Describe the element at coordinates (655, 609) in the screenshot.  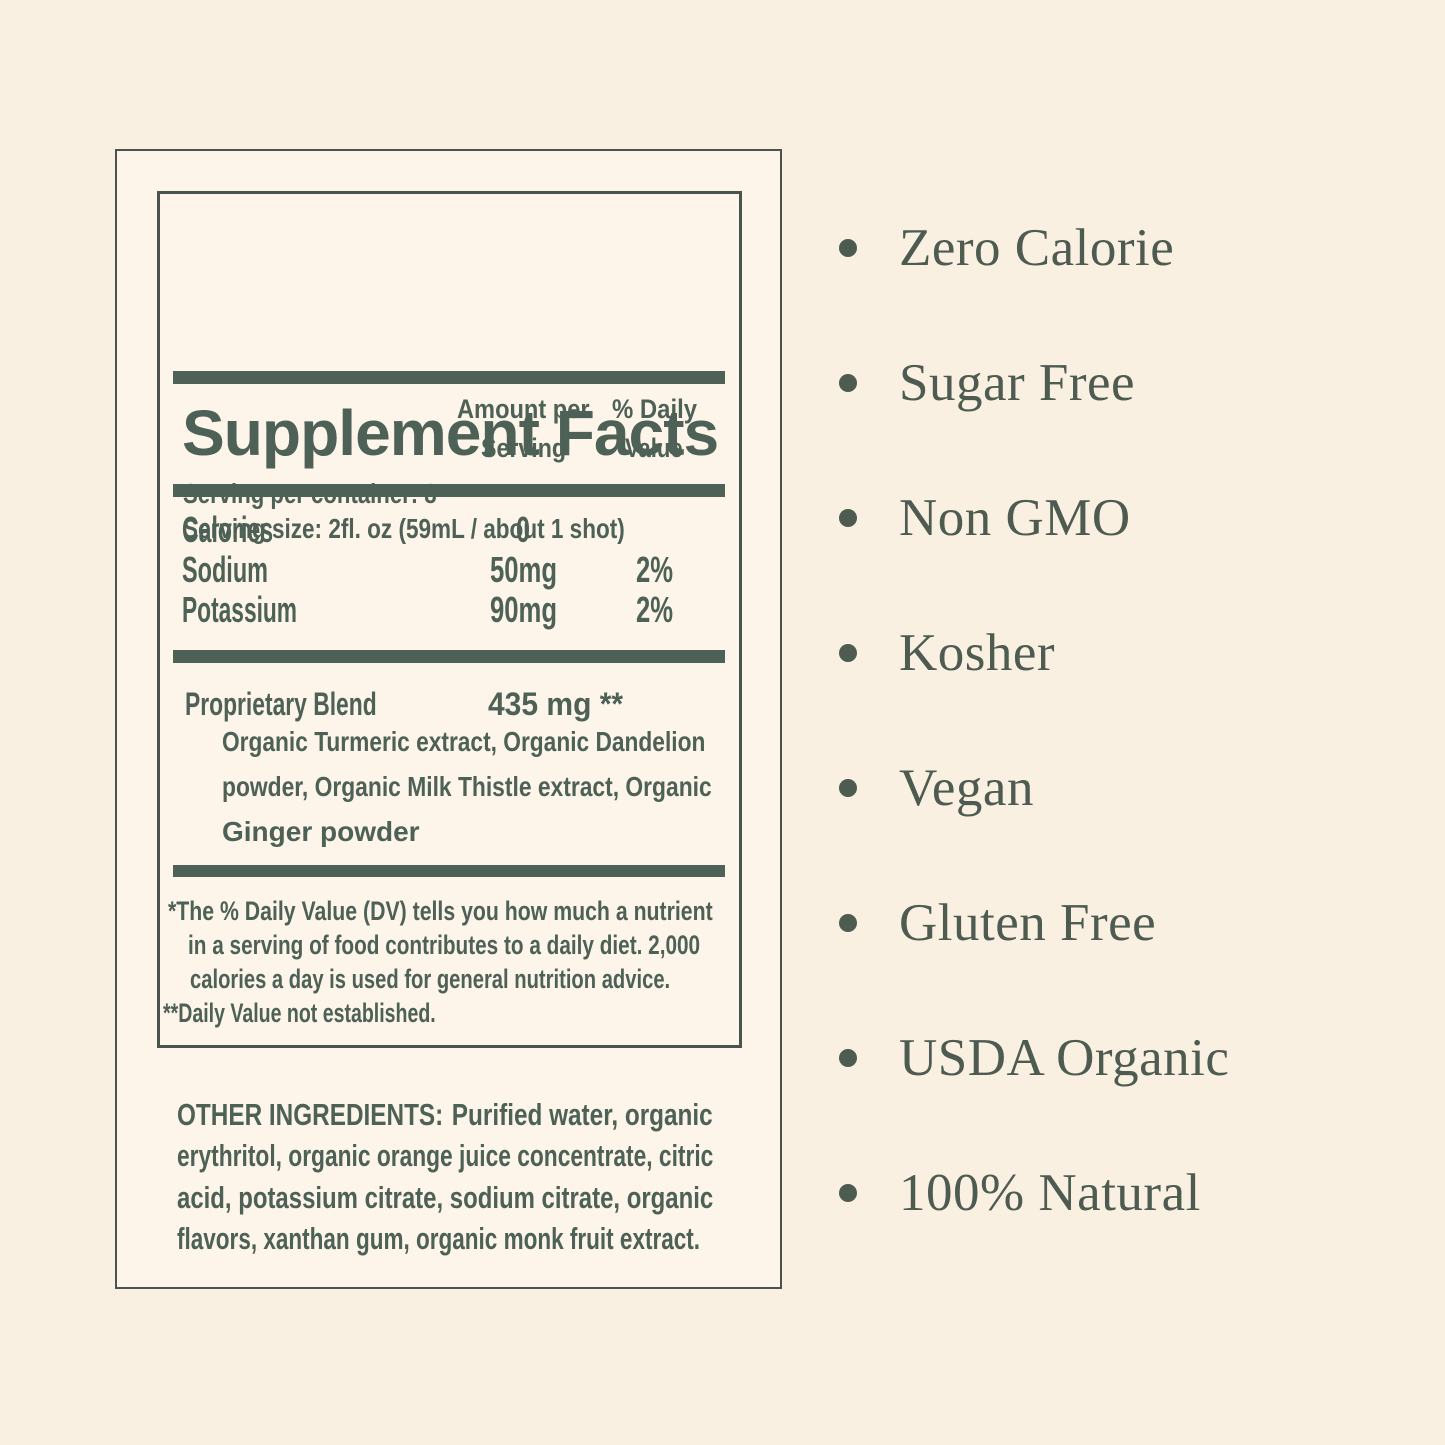
I see `row-dv-potassium: 2%` at that location.